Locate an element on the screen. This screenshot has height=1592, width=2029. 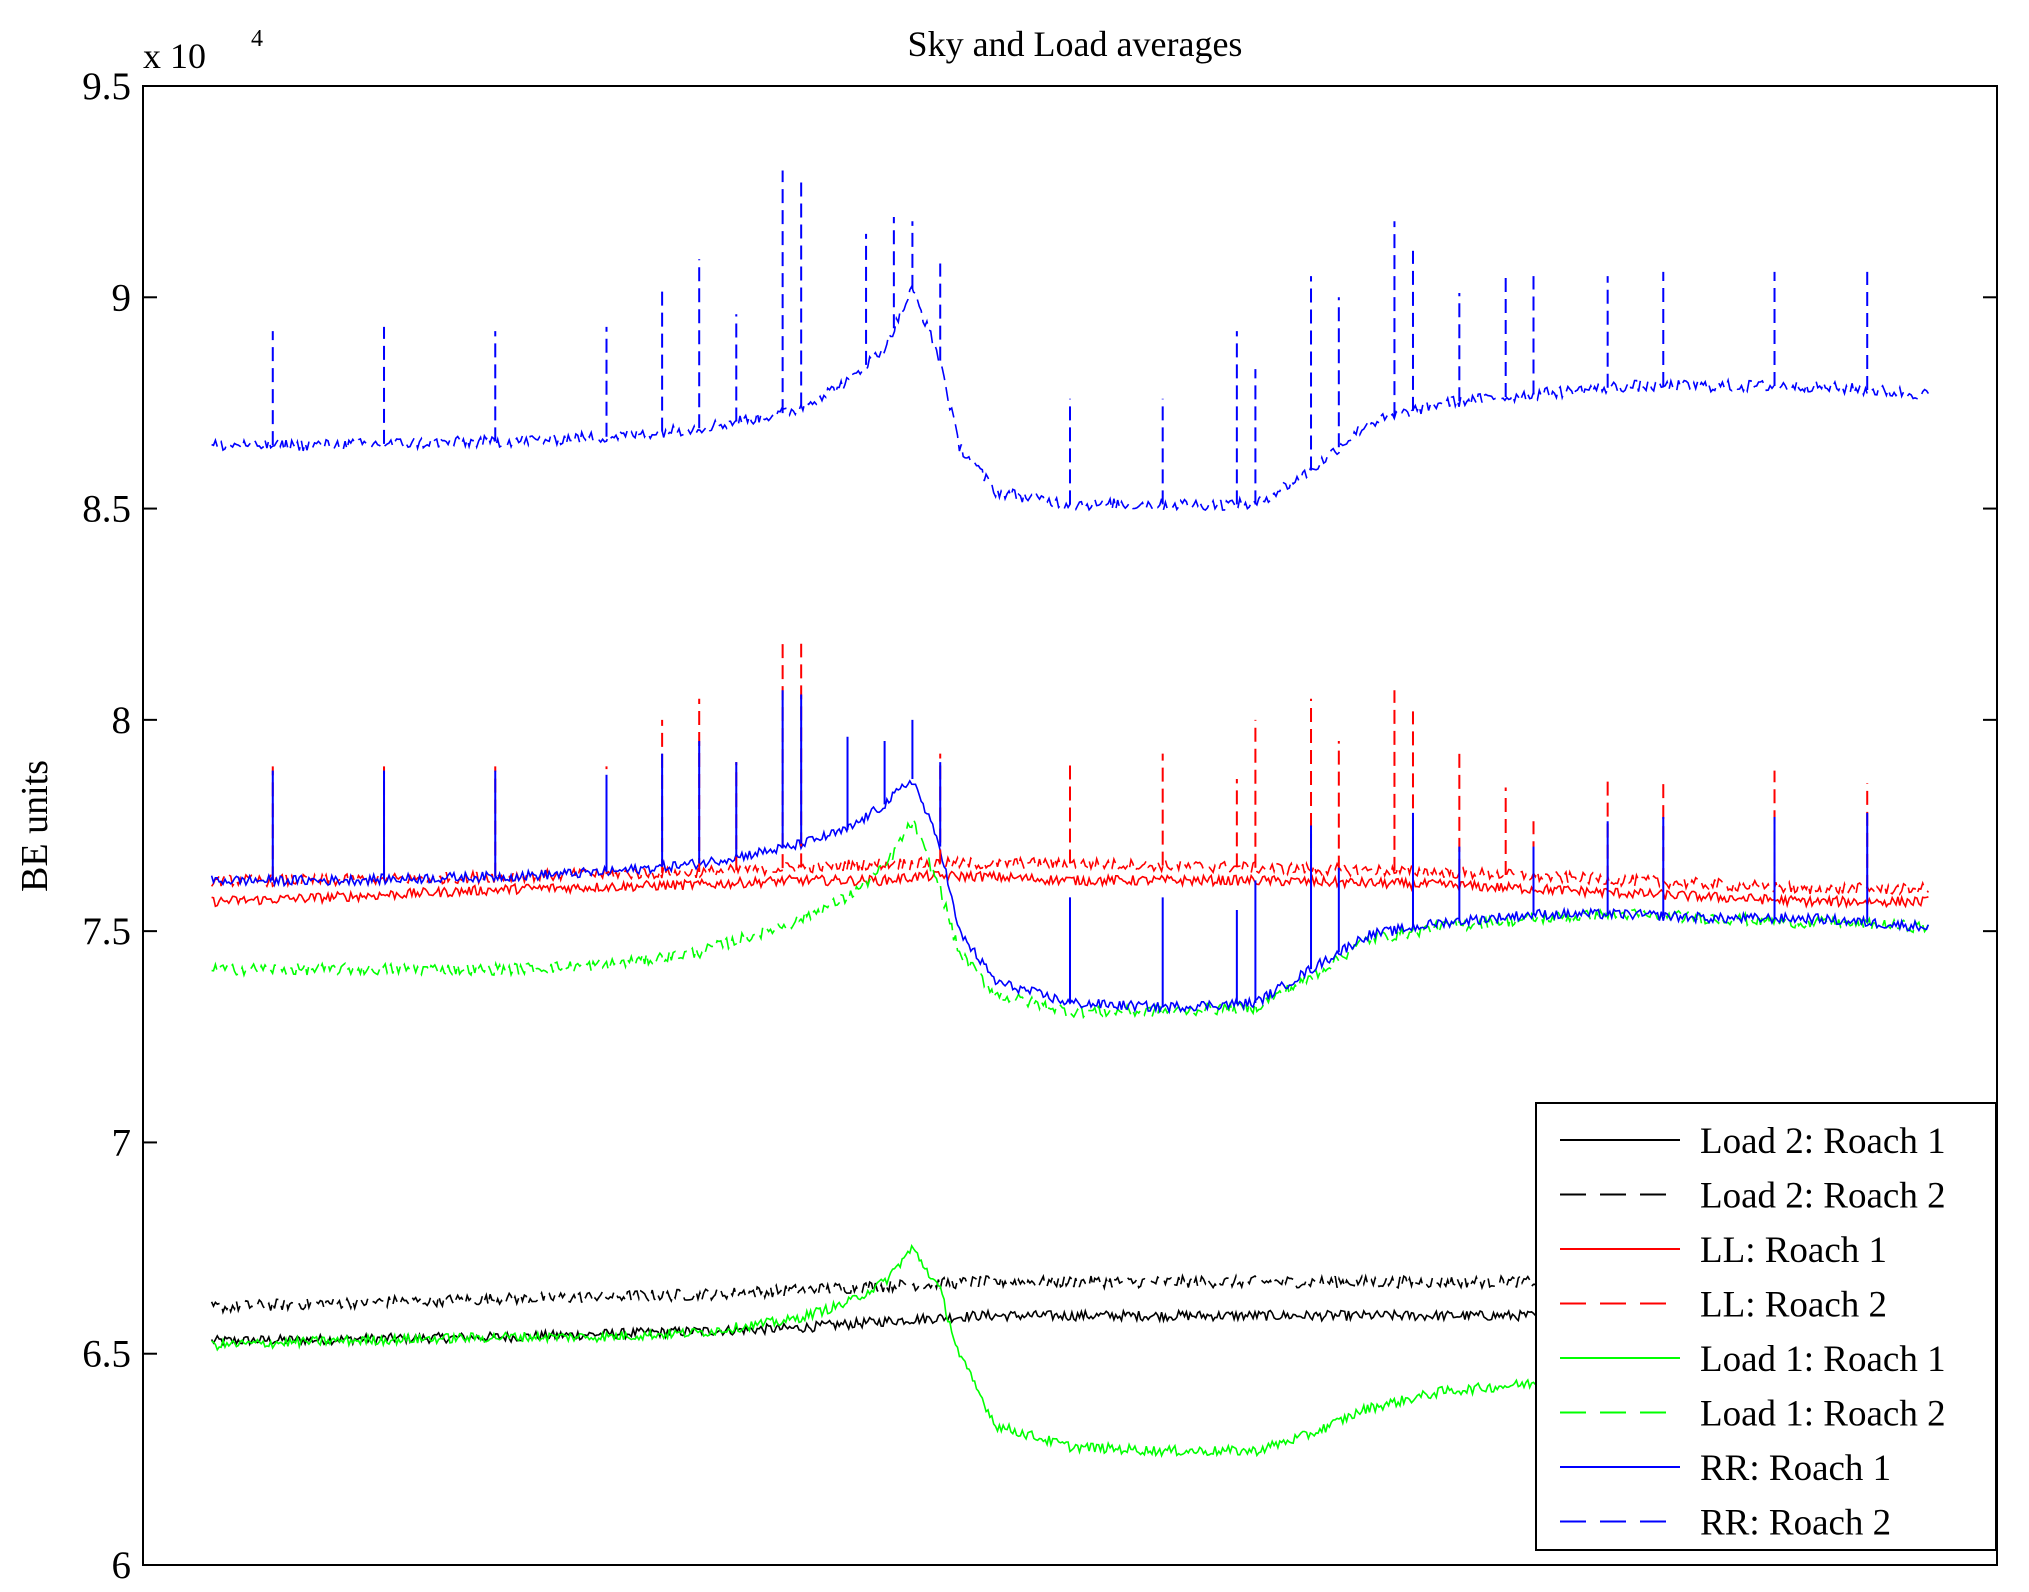
legend-label: Load 1: Roach 2 is located at coordinates (1823, 1414).